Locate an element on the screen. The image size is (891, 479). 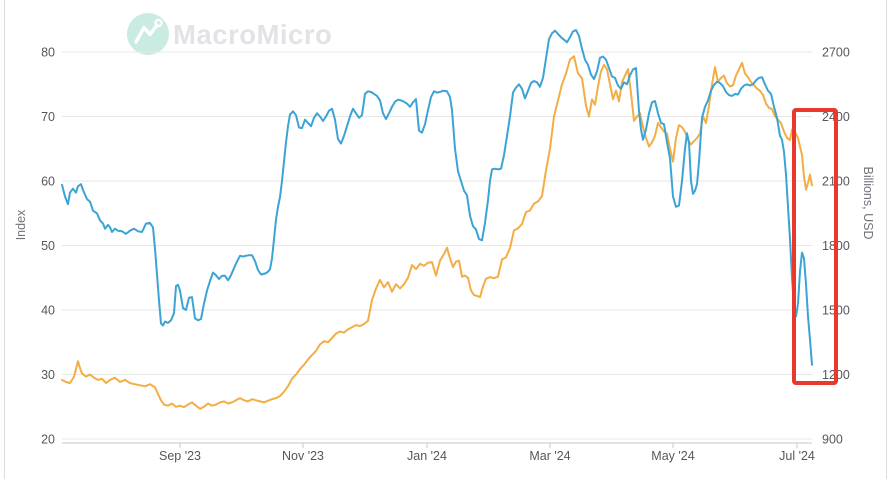
x-tick-label: Jul '24 is located at coordinates (797, 456).